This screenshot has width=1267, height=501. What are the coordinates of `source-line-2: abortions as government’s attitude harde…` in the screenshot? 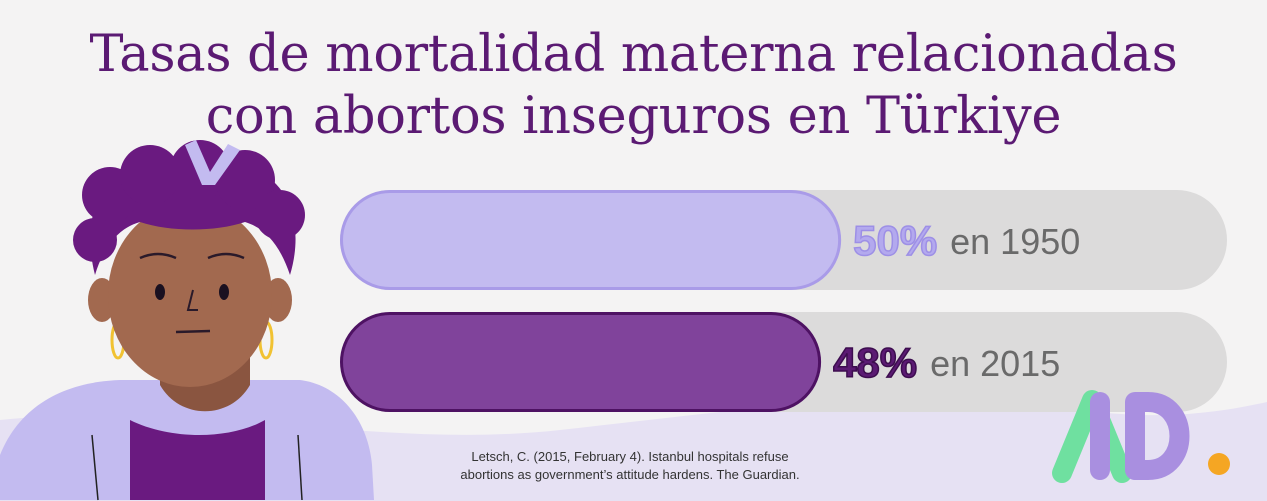 It's located at (630, 474).